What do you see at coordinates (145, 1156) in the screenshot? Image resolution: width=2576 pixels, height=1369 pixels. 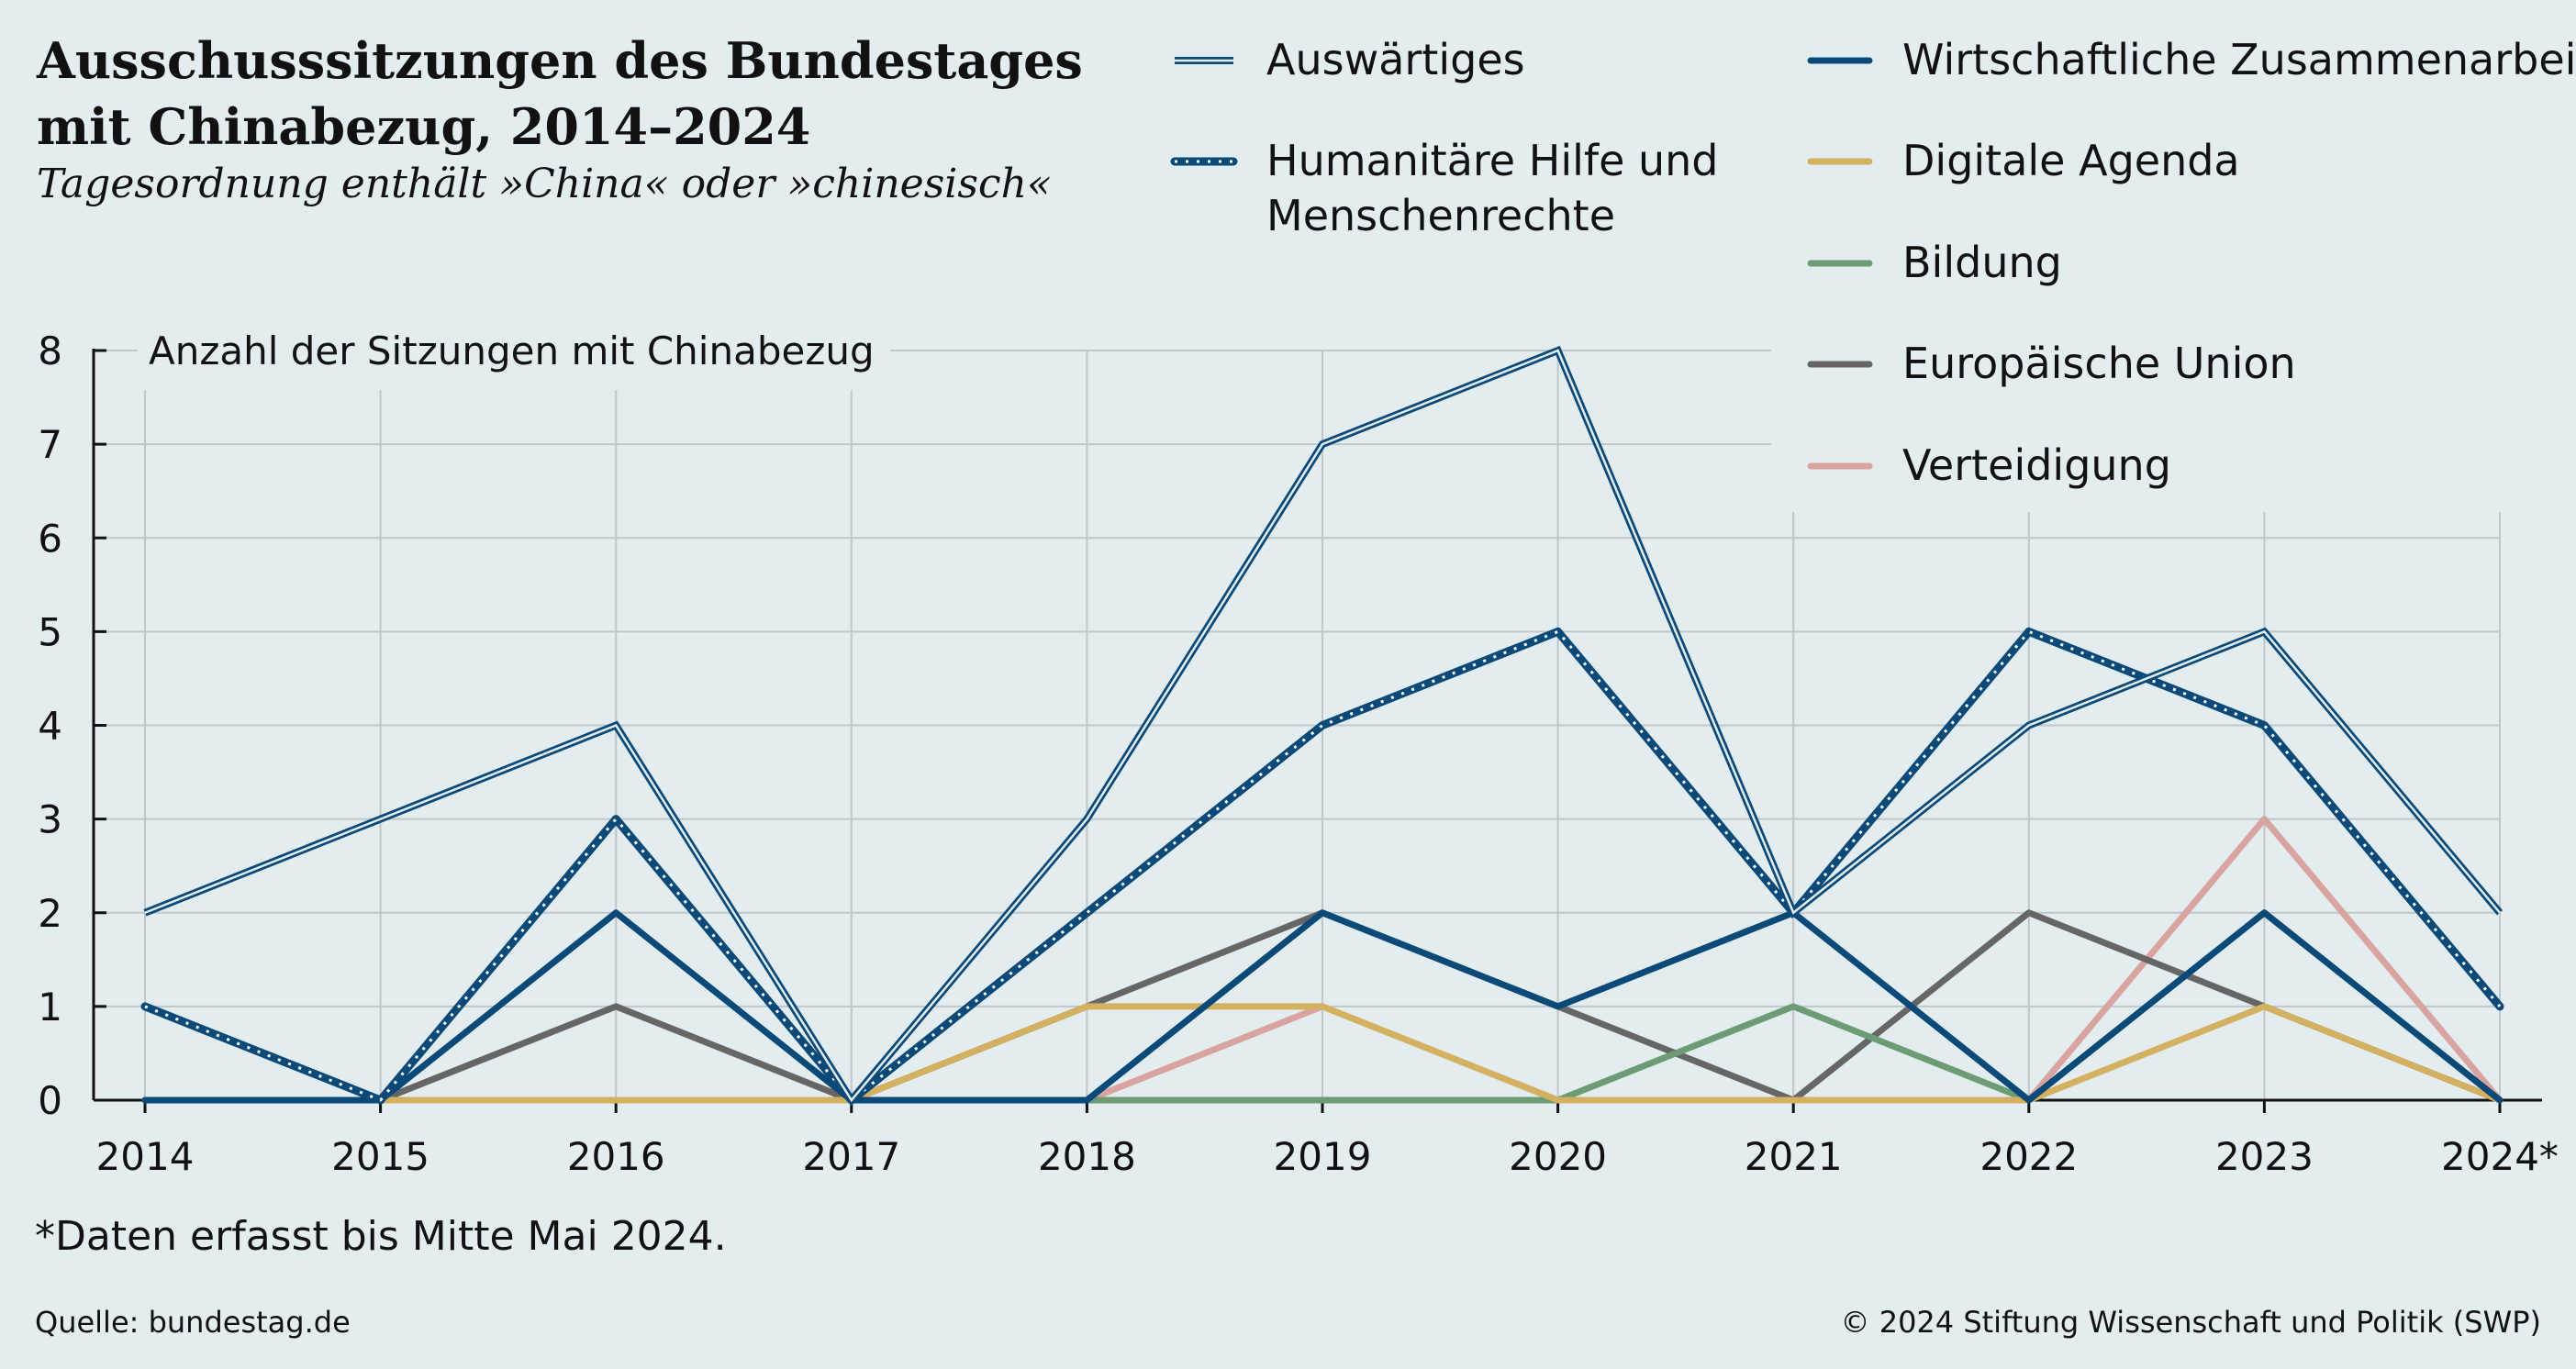 I see `x-tick-label: 2014` at bounding box center [145, 1156].